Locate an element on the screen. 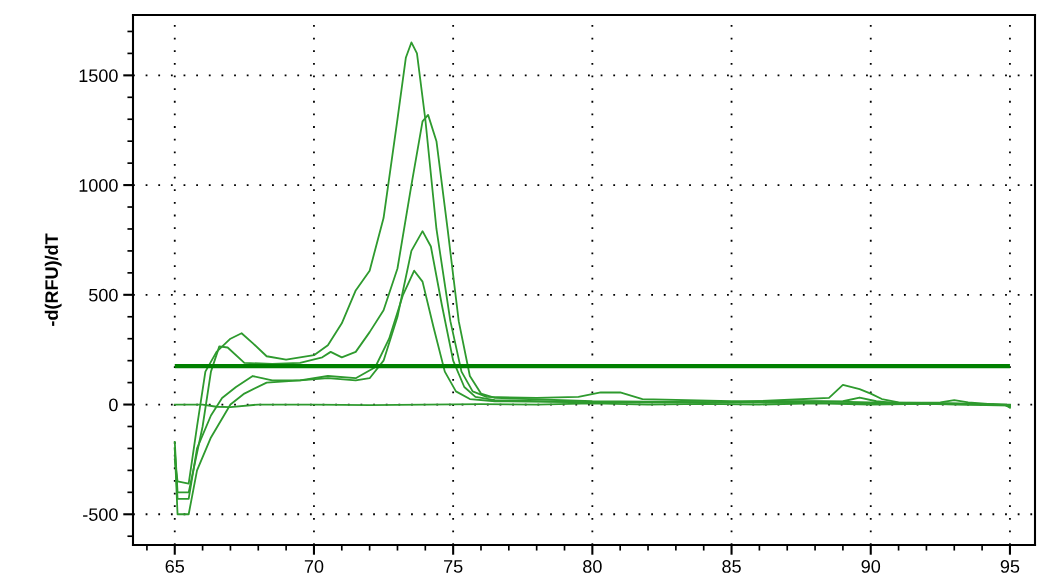 The image size is (1042, 578). x-tick-label: 85 is located at coordinates (731, 566).